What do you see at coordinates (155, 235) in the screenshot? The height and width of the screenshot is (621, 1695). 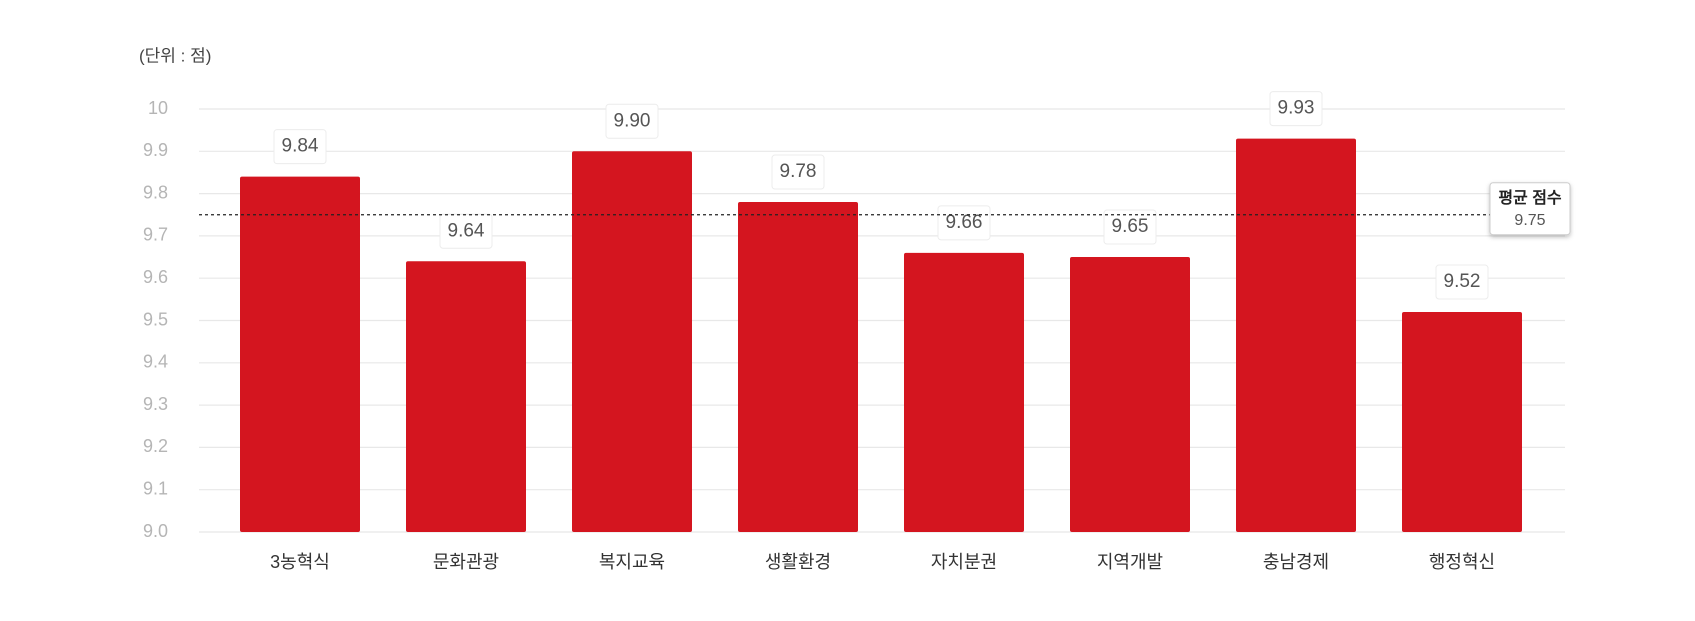 I see `y-tick-label: 9.7` at bounding box center [155, 235].